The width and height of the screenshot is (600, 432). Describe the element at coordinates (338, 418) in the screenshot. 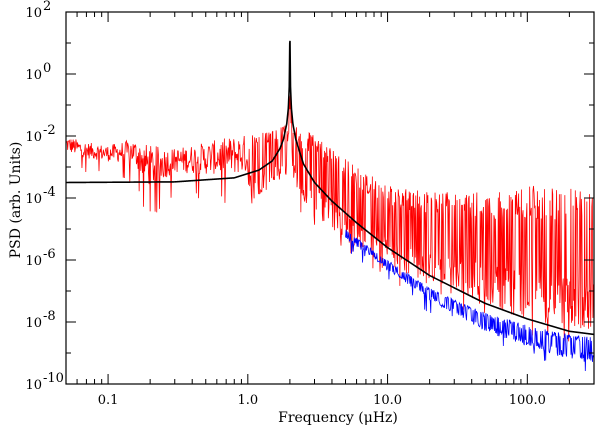

I see `x-axis-title: Frequency (μHz)` at that location.